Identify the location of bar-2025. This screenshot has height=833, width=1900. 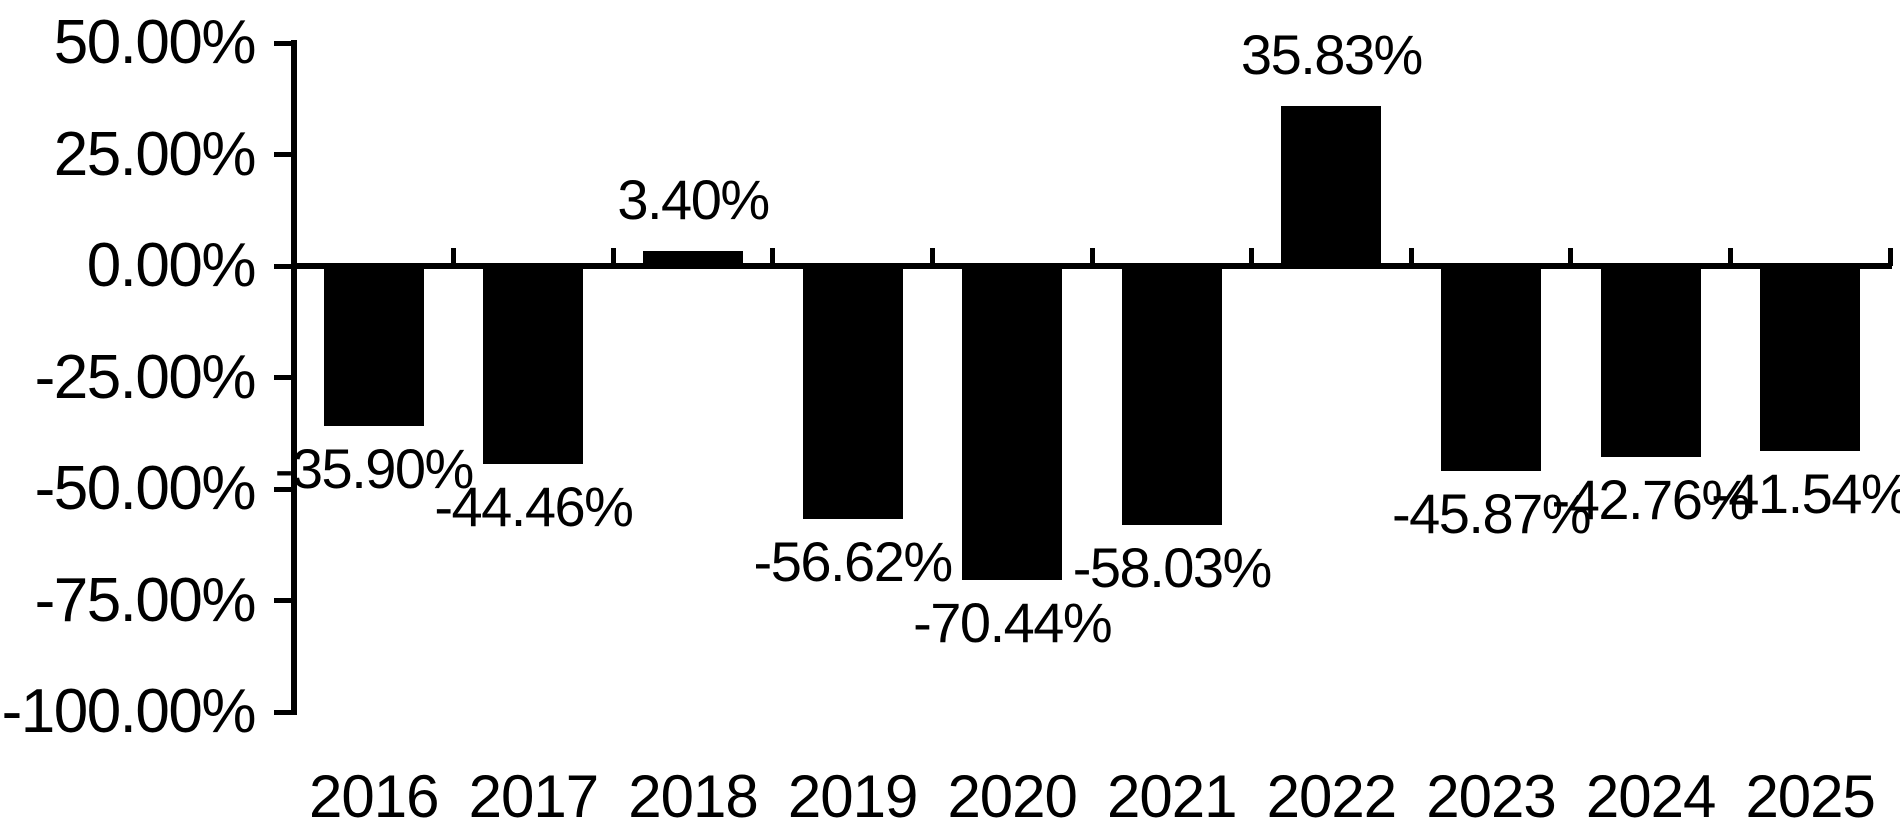
(1810, 359).